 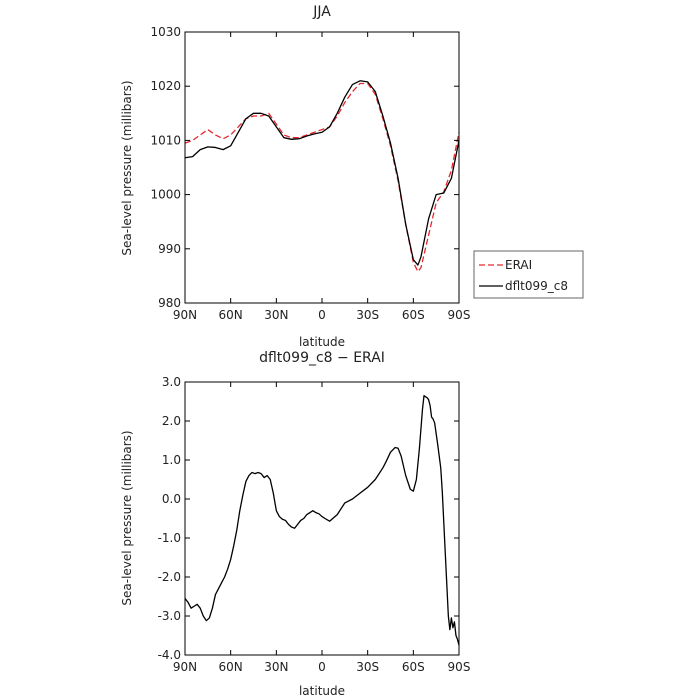 I want to click on top-y-axis-label: Sea-level pressure (millibars), so click(x=127, y=167).